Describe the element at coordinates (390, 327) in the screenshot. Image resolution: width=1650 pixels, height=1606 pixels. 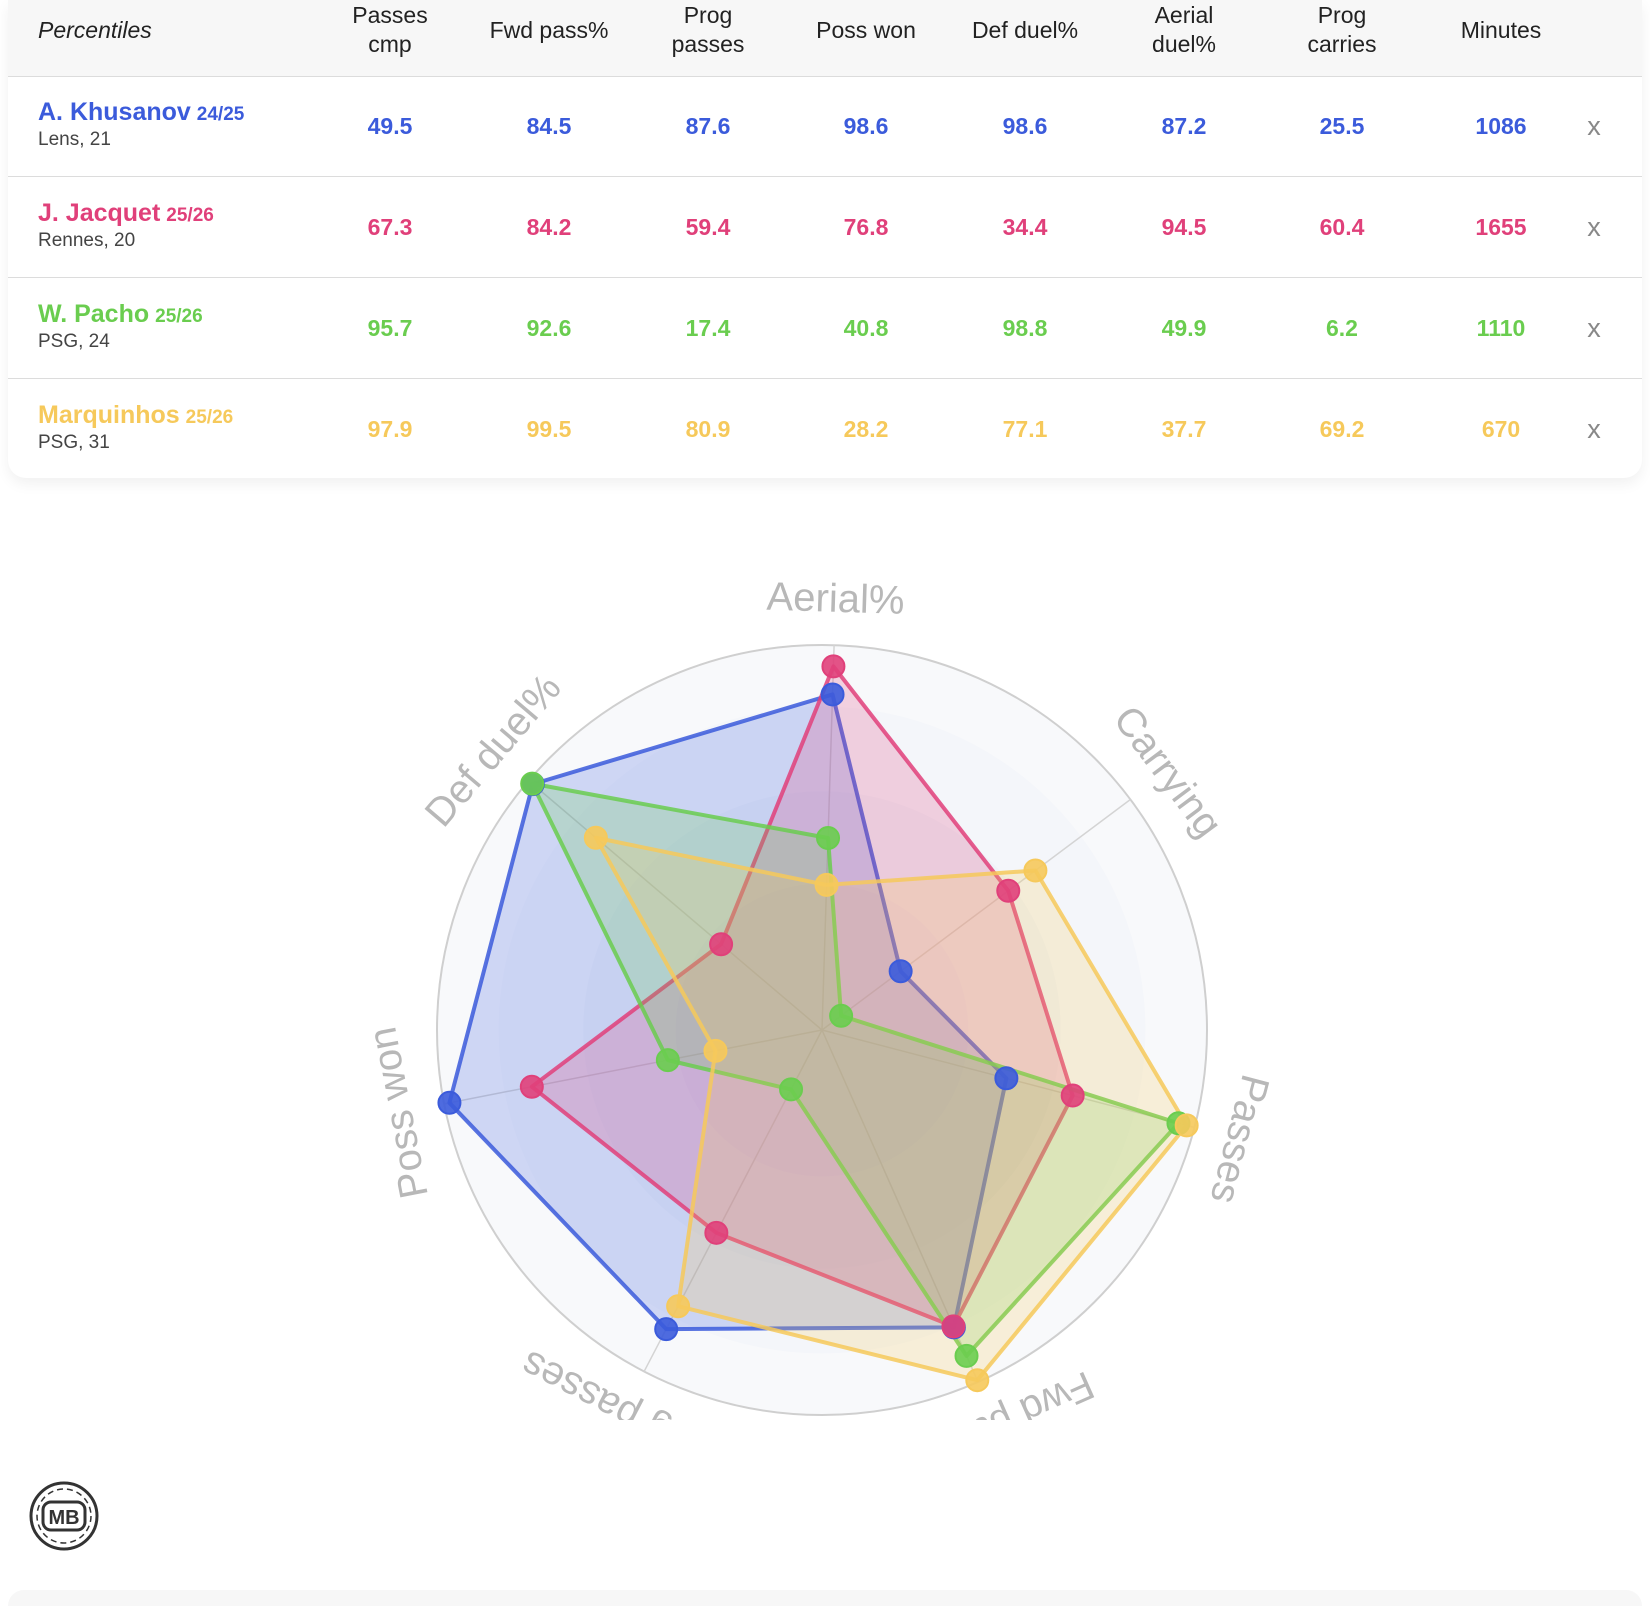
I see `stat-value: 95.7` at that location.